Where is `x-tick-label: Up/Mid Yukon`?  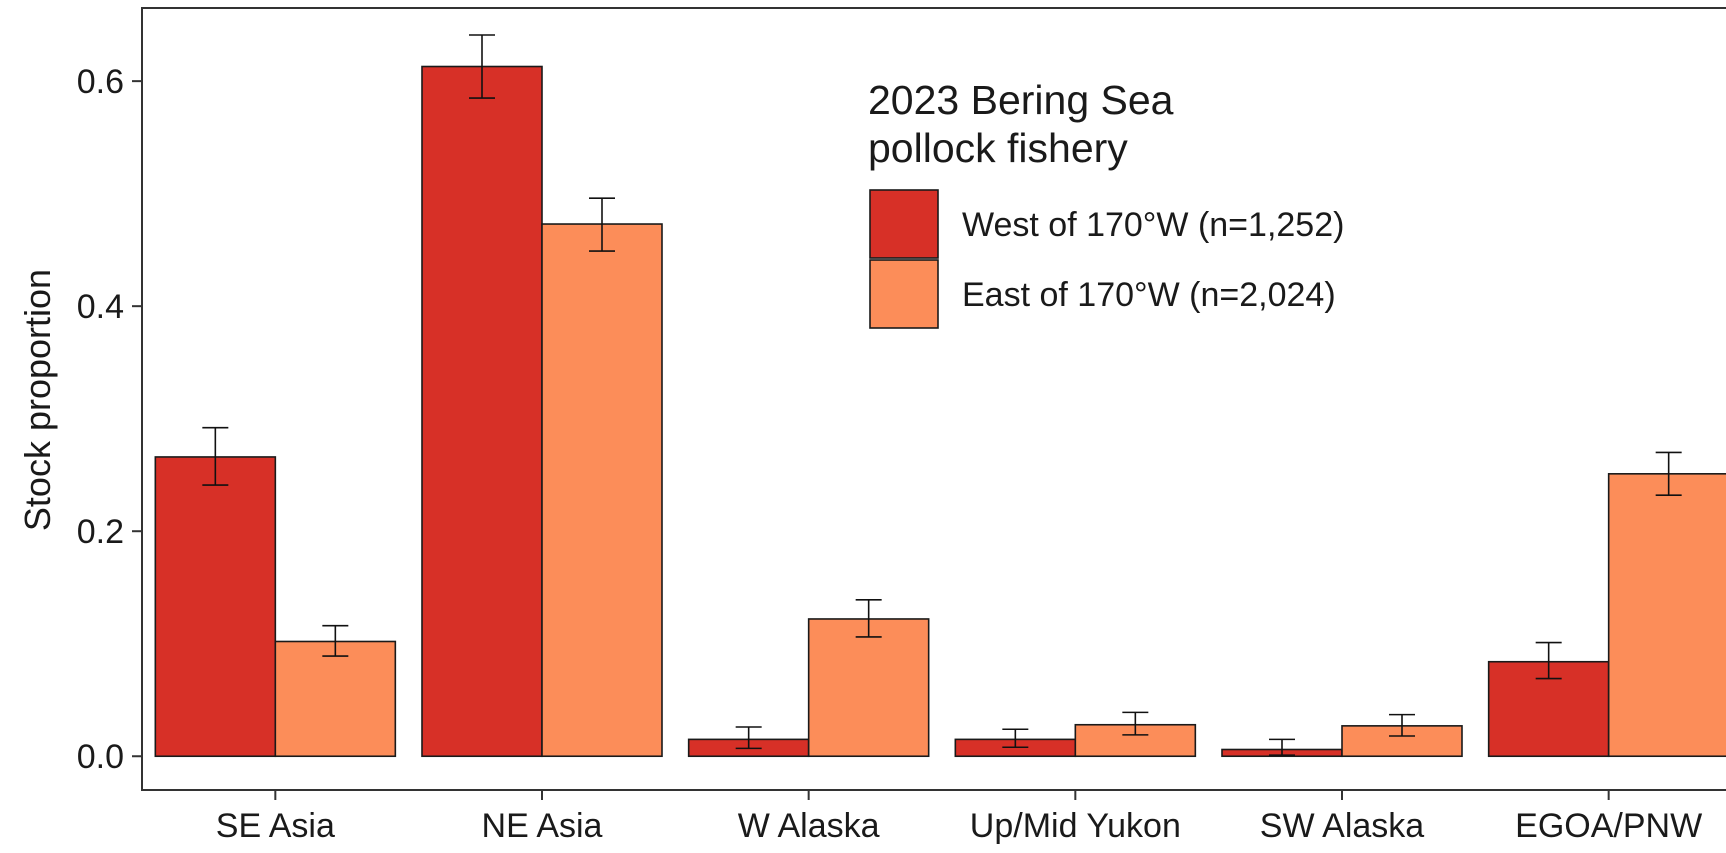
x-tick-label: Up/Mid Yukon is located at coordinates (1075, 826).